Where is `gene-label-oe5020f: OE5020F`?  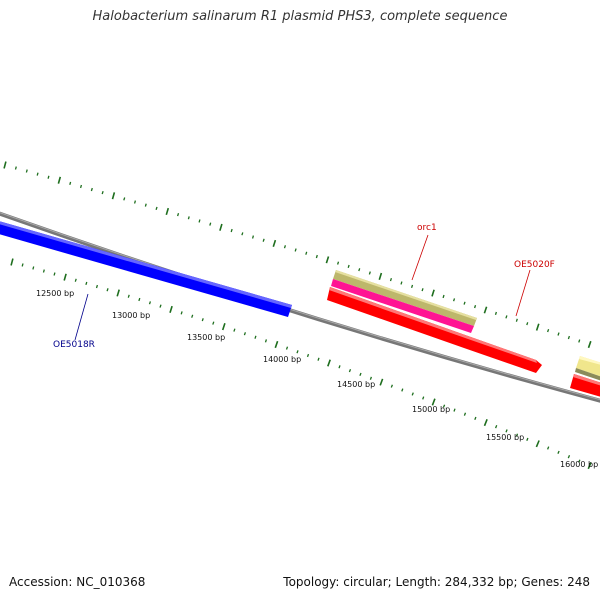 gene-label-oe5020f: OE5020F is located at coordinates (534, 265).